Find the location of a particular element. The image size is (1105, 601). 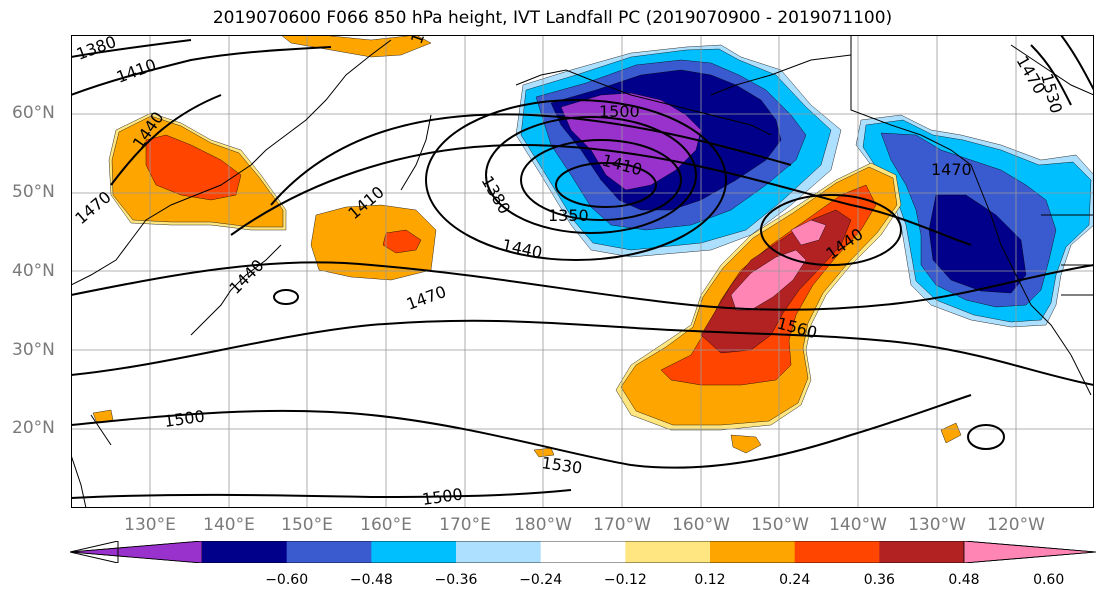

lon-label-130e: 130°E is located at coordinates (150, 525).